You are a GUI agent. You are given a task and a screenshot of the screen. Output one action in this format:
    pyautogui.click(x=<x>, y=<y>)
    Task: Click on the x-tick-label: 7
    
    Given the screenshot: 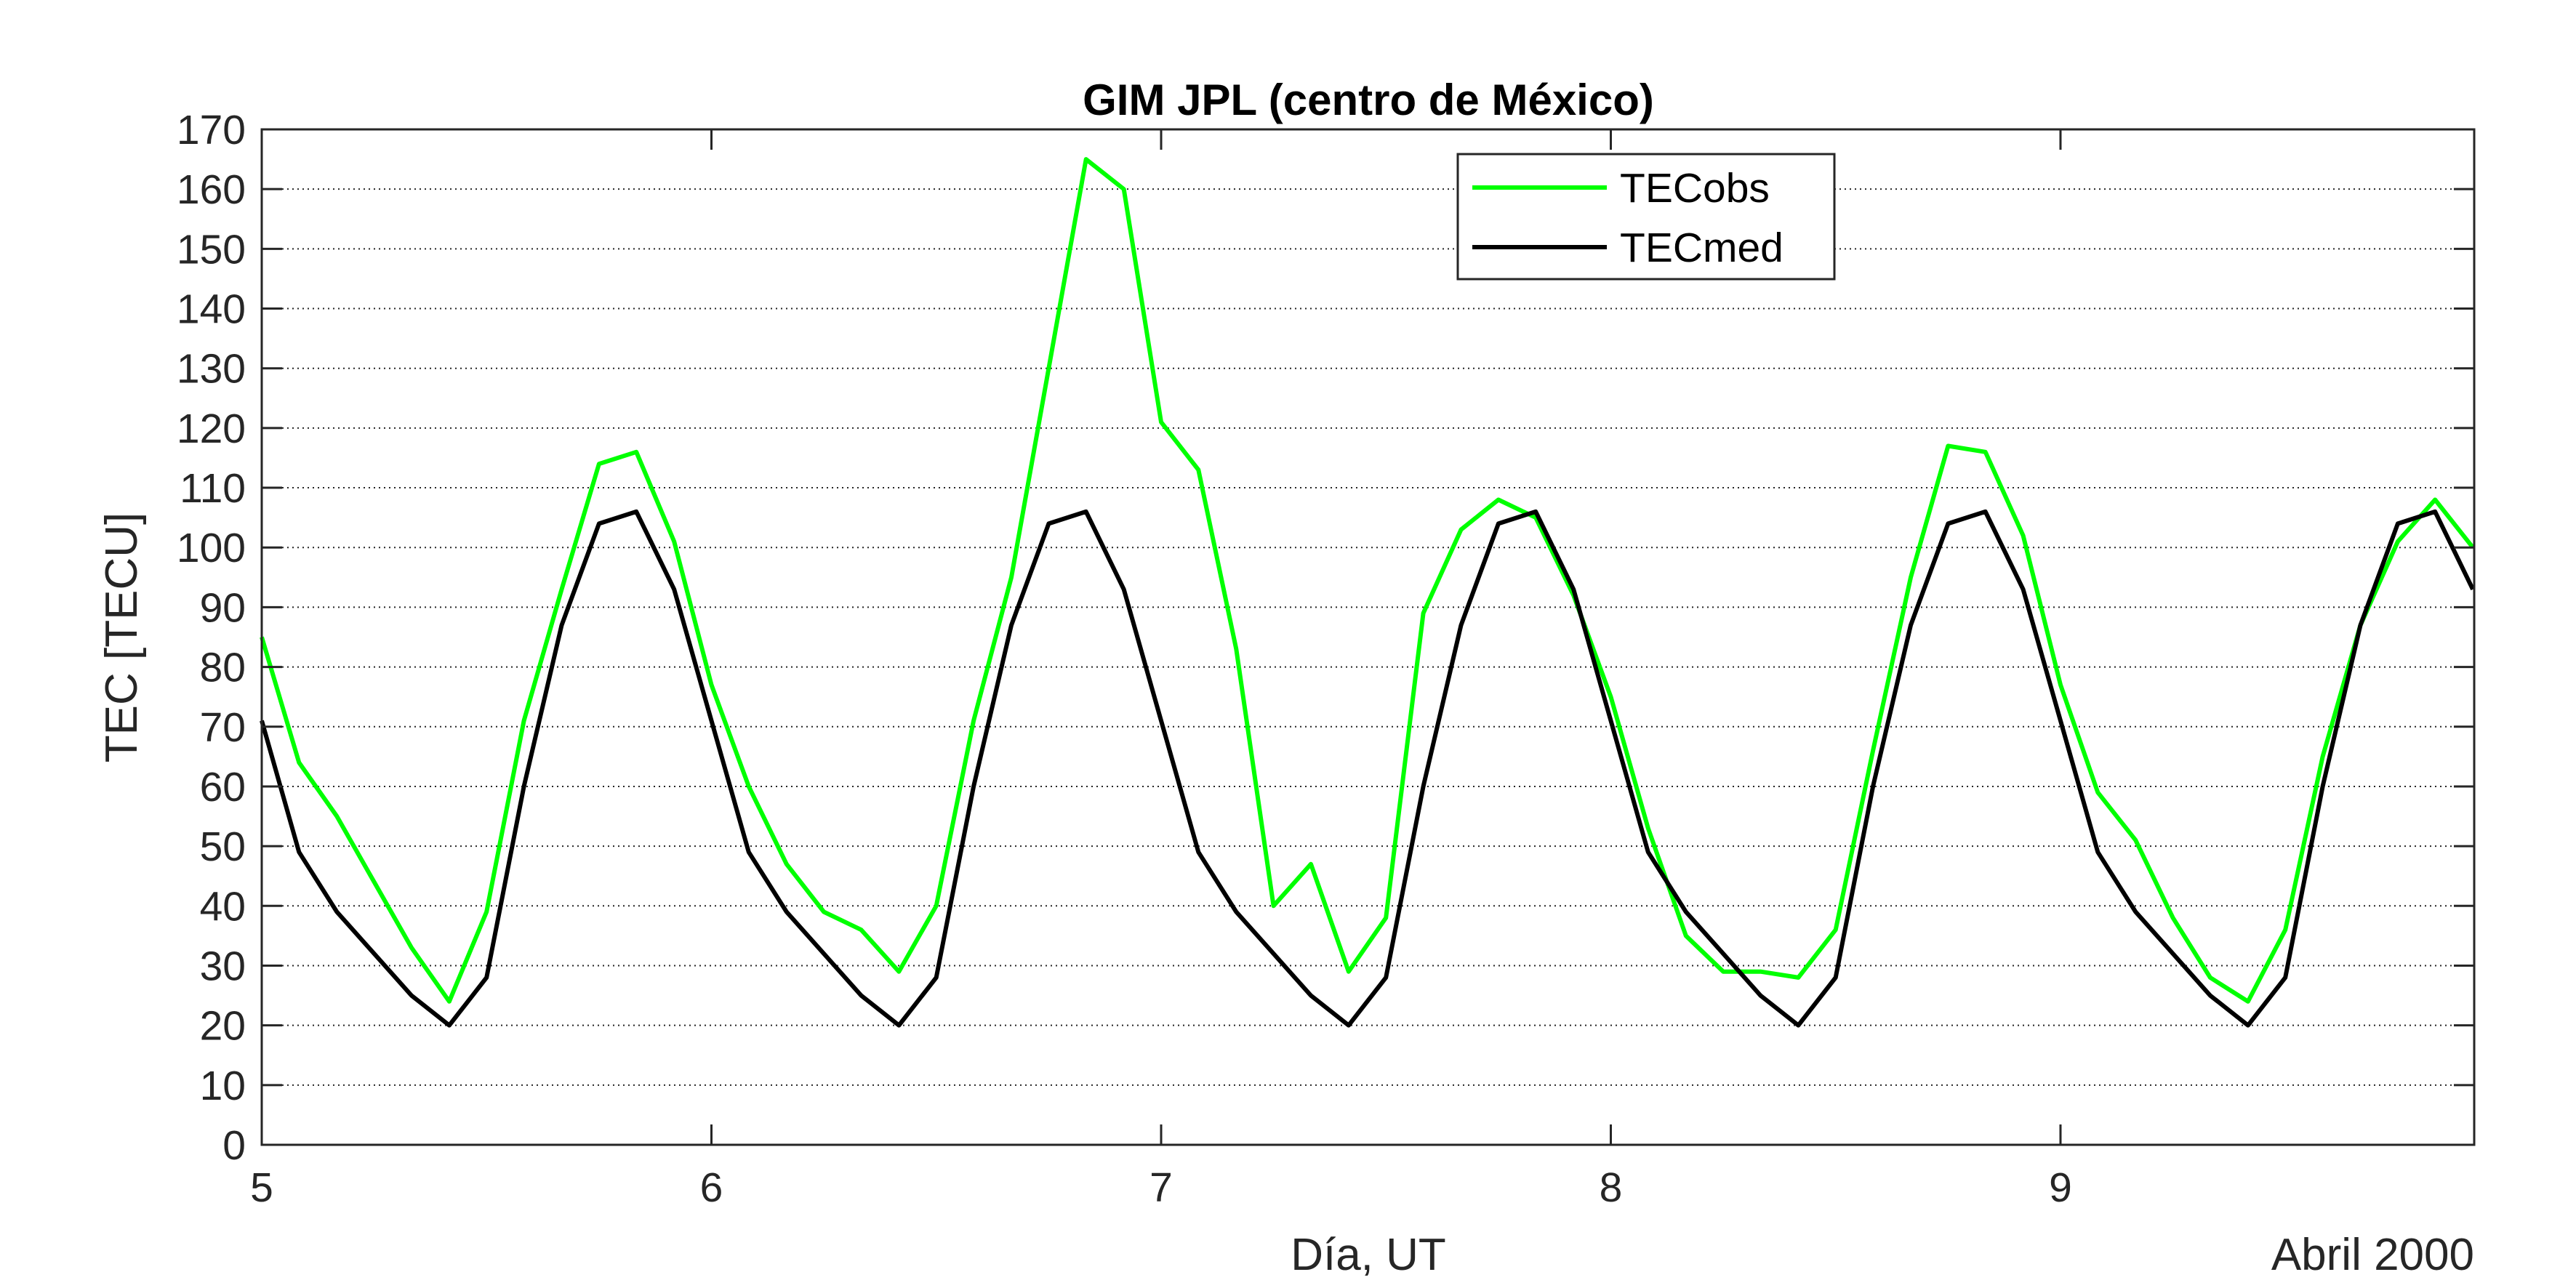 What is the action you would take?
    pyautogui.click(x=1161, y=1187)
    